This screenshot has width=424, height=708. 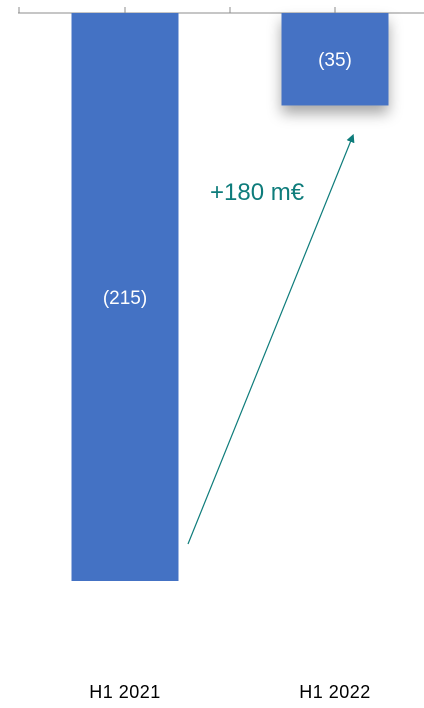 I want to click on category-label: H1 2022, so click(x=335, y=692).